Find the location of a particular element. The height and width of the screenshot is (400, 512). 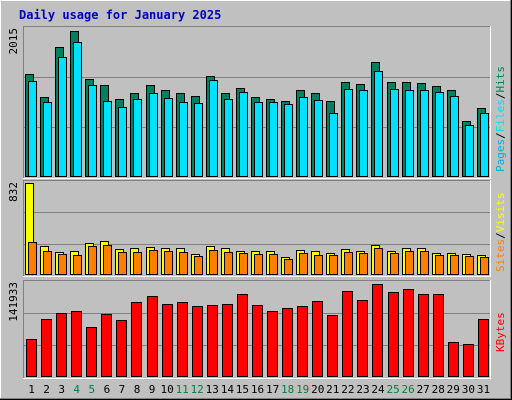

day-label: 18 is located at coordinates (287, 389).